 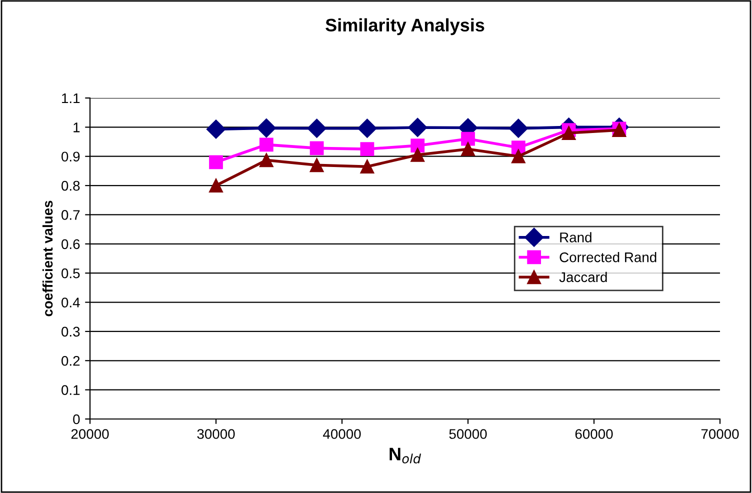 I want to click on x-tick-label: 70000, so click(x=720, y=434).